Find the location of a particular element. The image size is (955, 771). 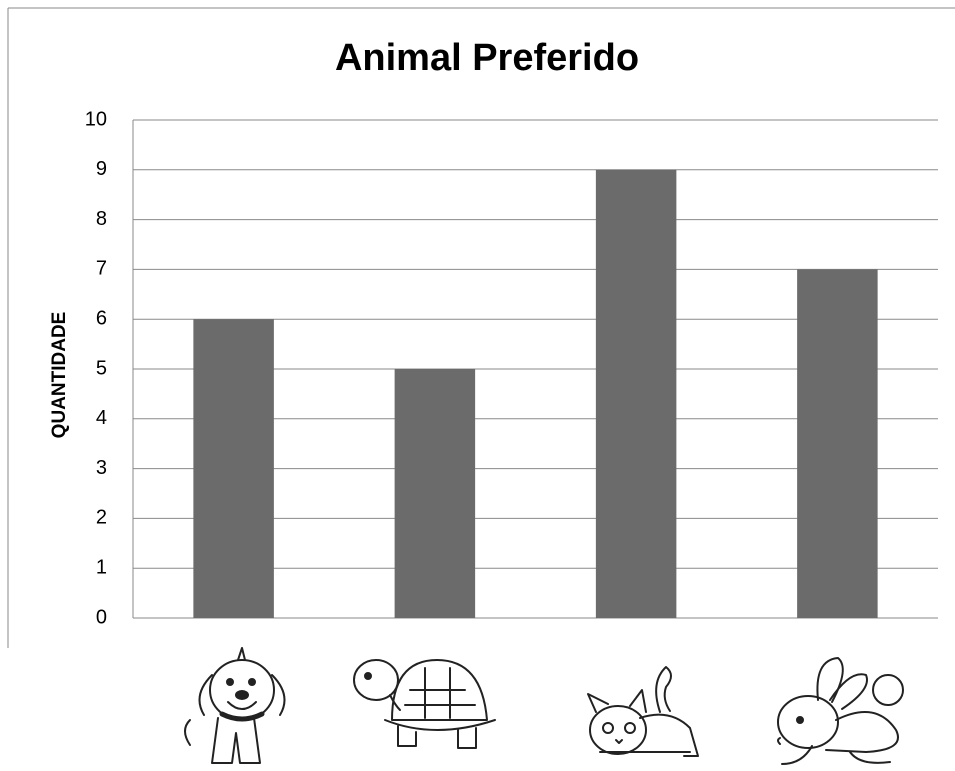

y-tick-label: 1 is located at coordinates (101, 567).